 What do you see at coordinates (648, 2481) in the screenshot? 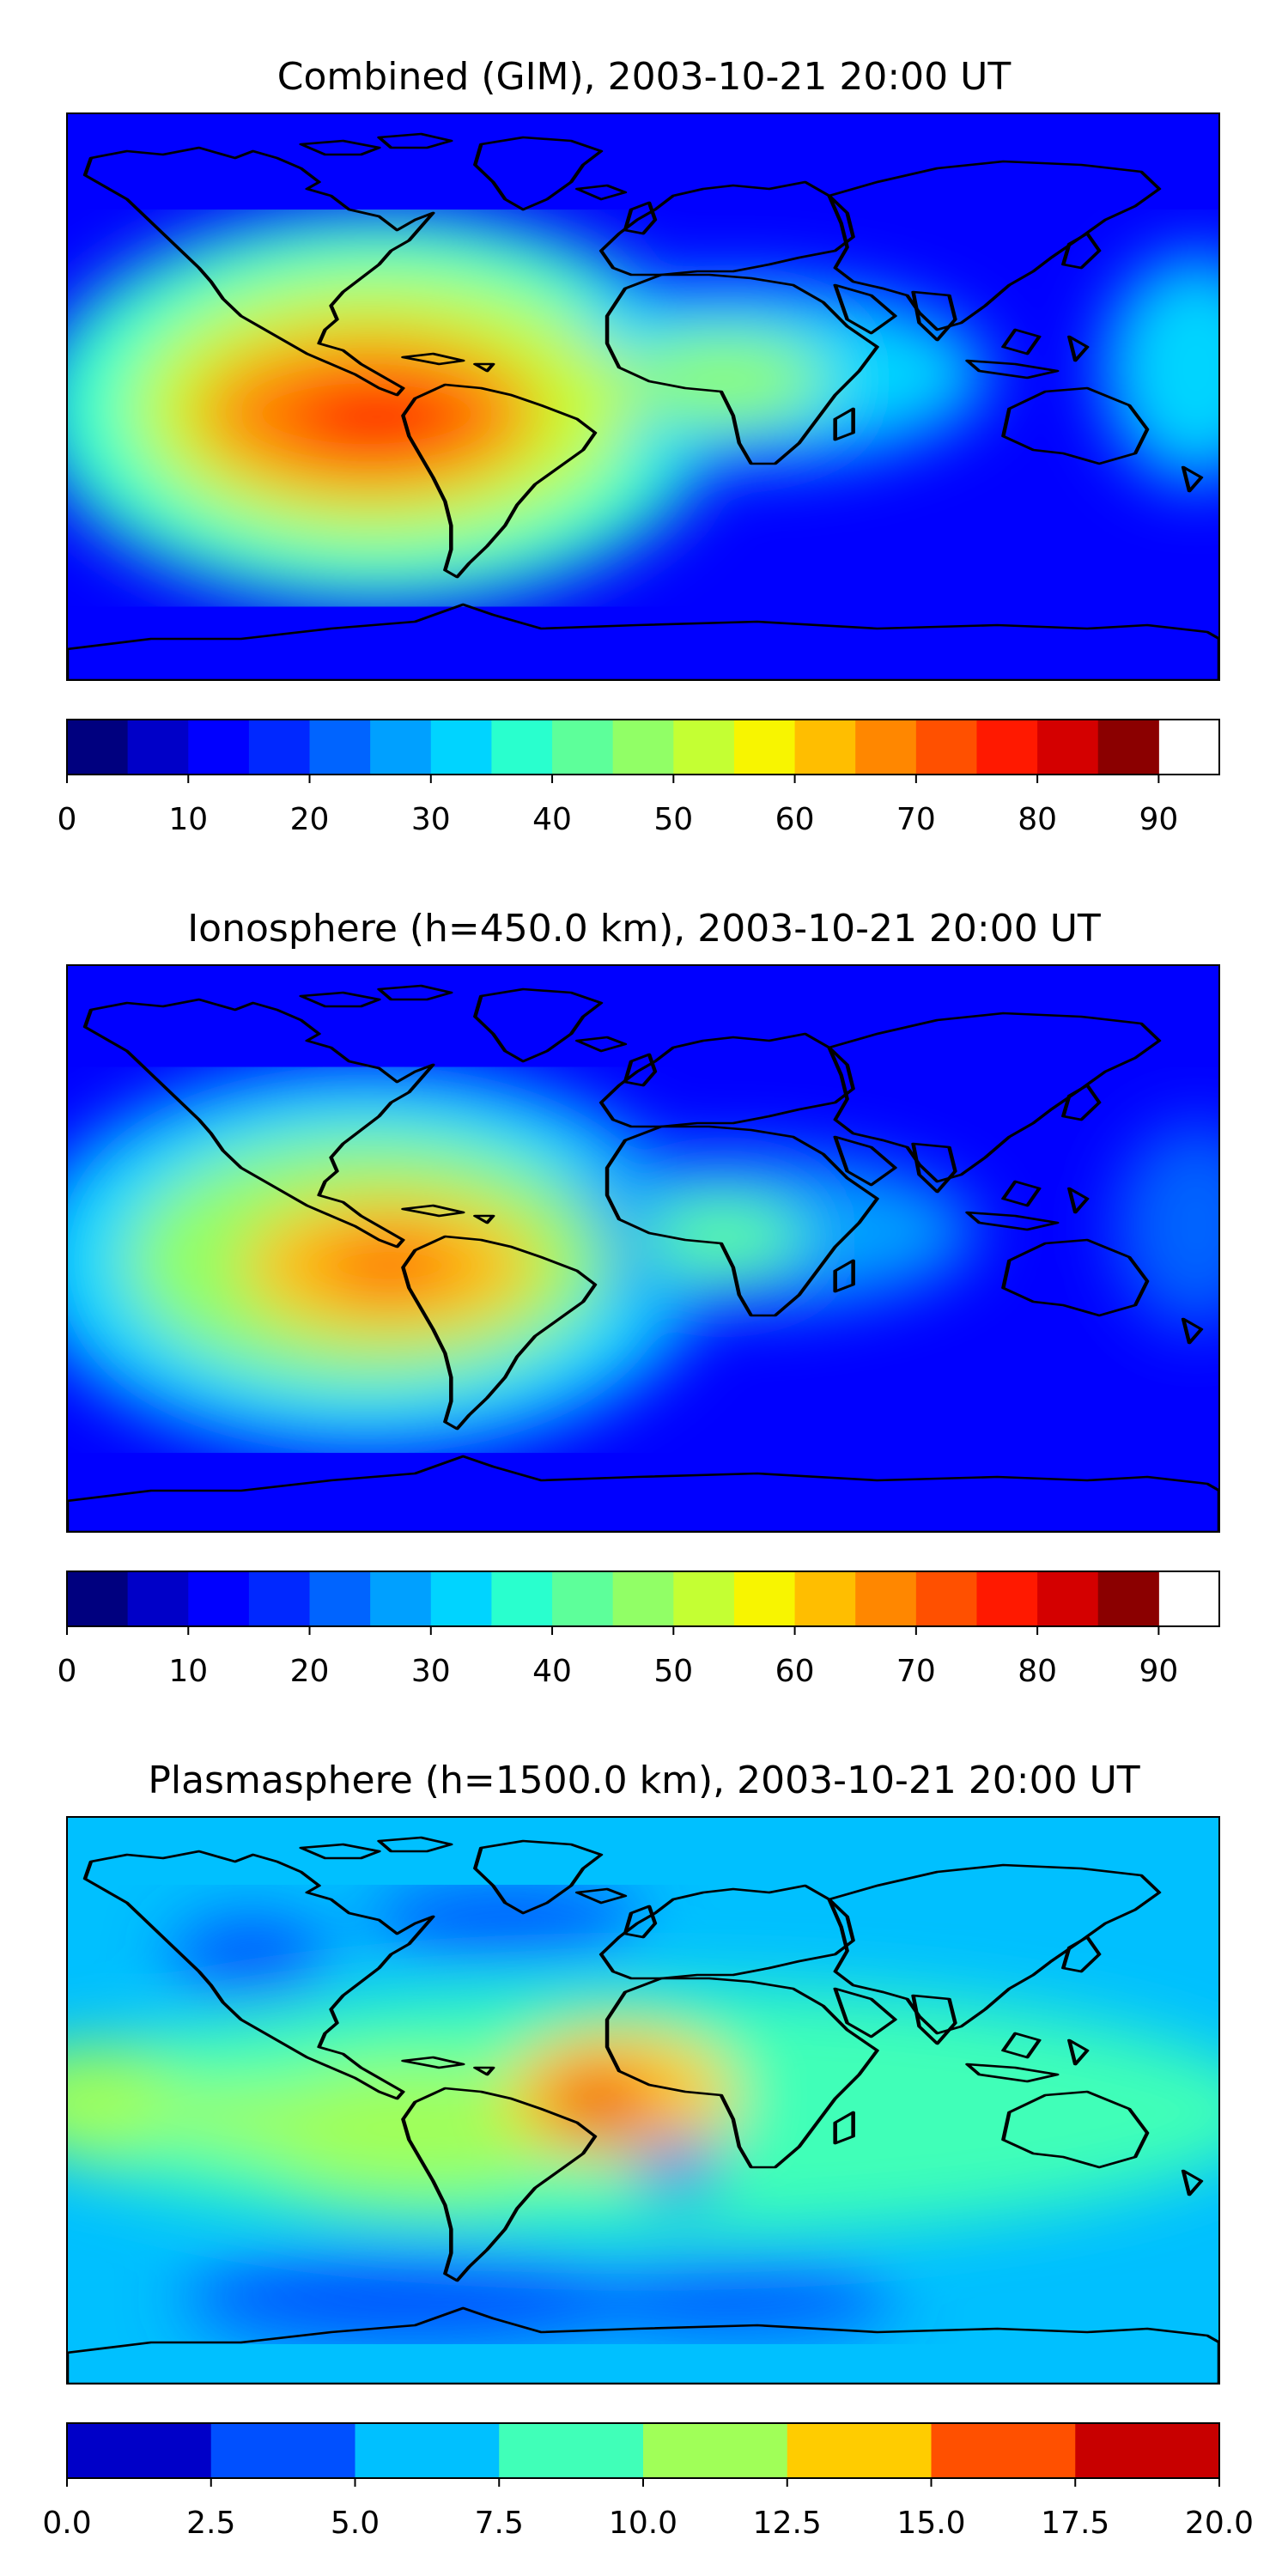
I see `colorbar: 0.0 2.5 5.0 7.5 10.0 12.5 15.0 17.5 20.0` at bounding box center [648, 2481].